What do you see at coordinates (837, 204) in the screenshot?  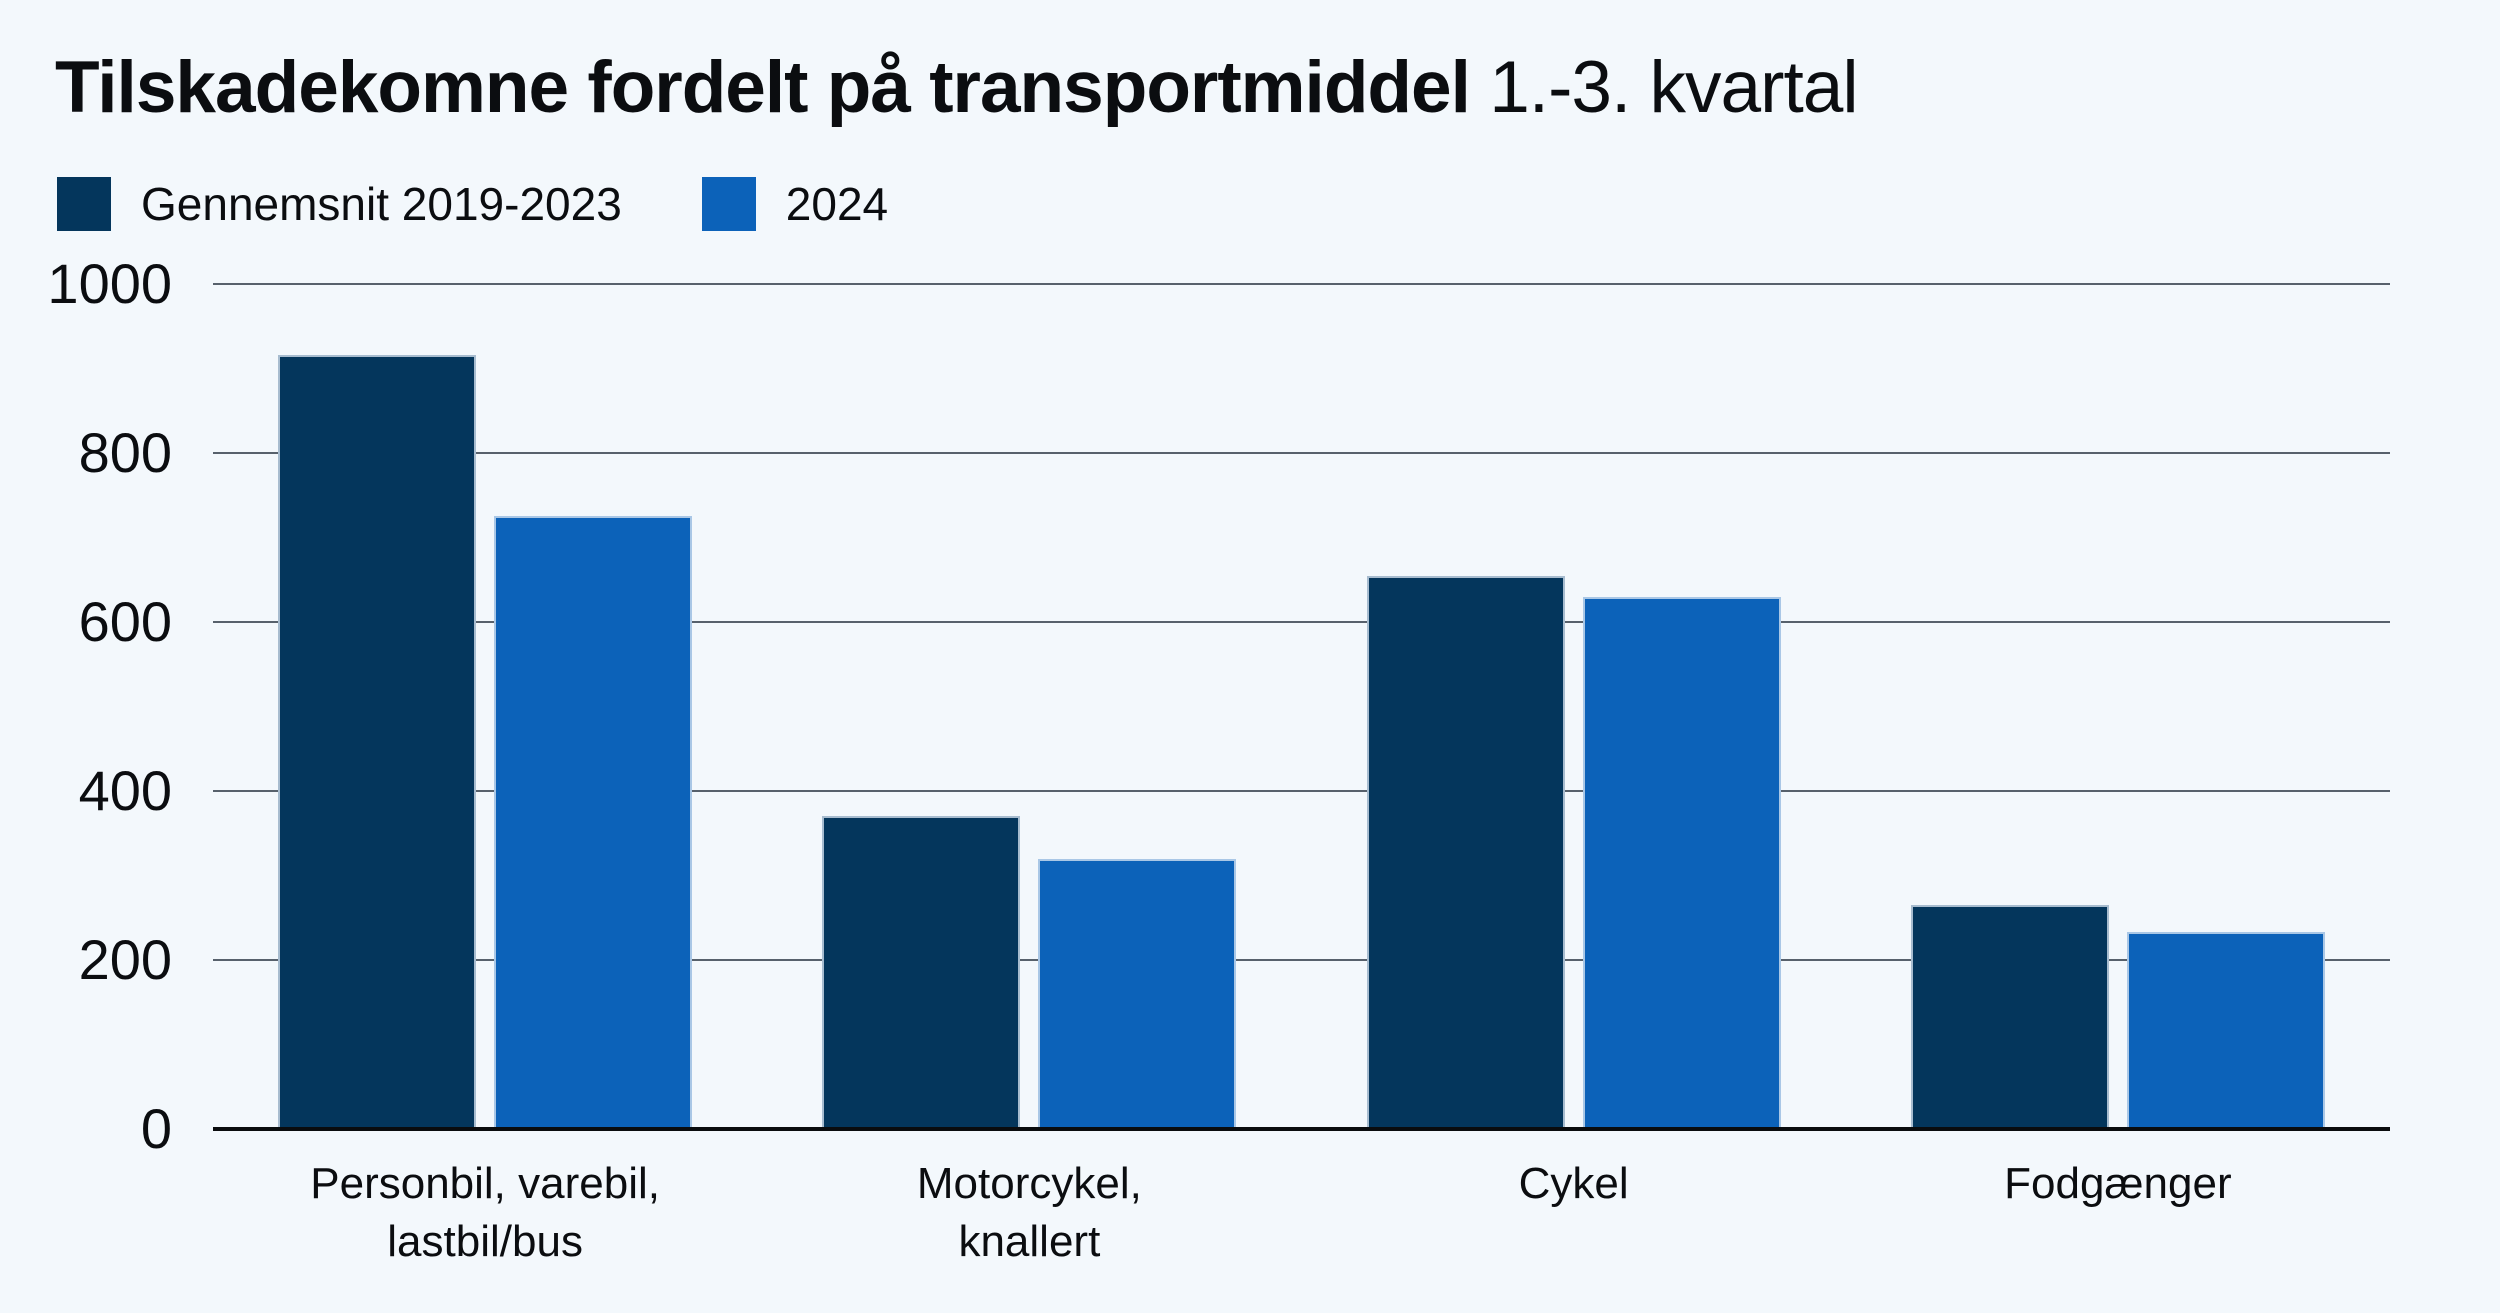 I see `legend-label: 2024` at bounding box center [837, 204].